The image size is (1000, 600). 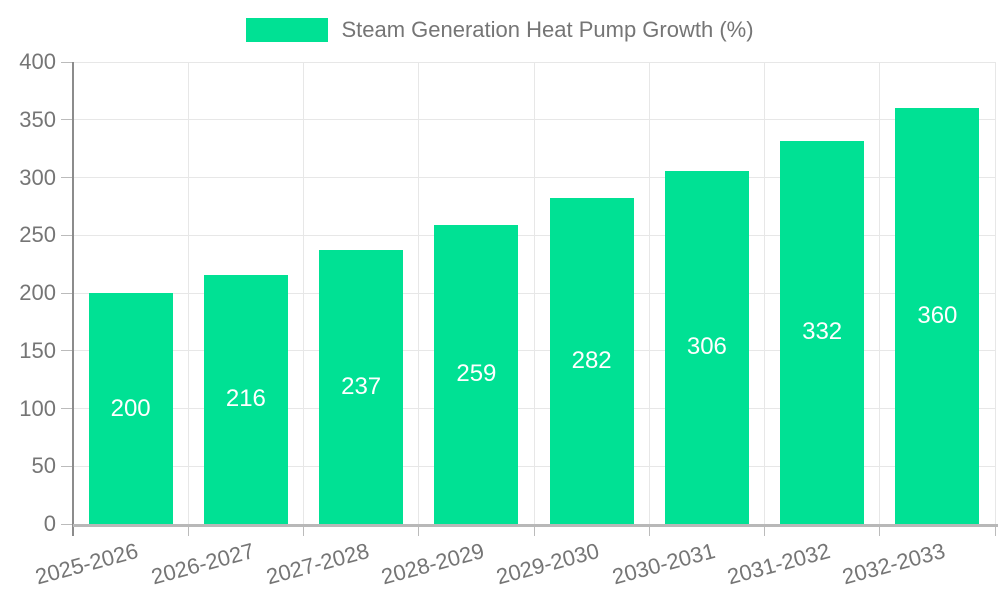 I want to click on bar: 216, so click(x=245, y=399).